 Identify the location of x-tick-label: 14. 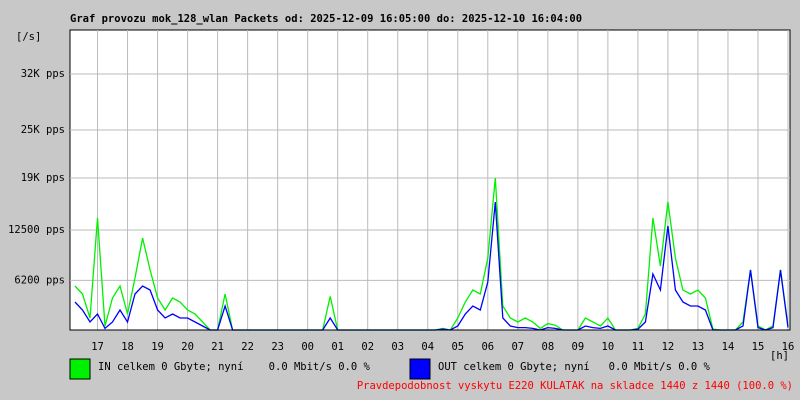
(728, 347).